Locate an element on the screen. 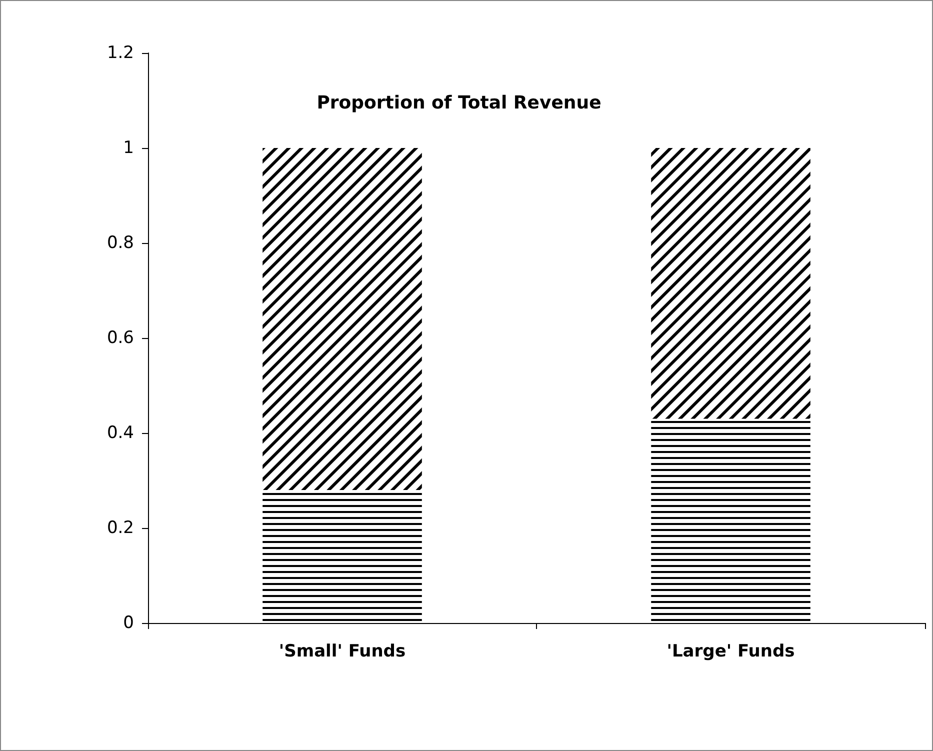 The width and height of the screenshot is (933, 751). y-tick-label: 0.2 is located at coordinates (120, 528).